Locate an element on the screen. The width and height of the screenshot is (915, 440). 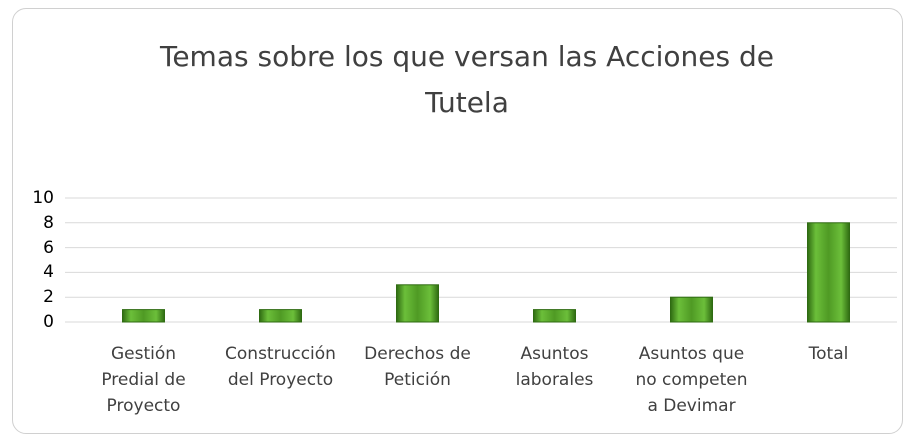
x-tick-label: Derechos de Petición is located at coordinates (417, 367).